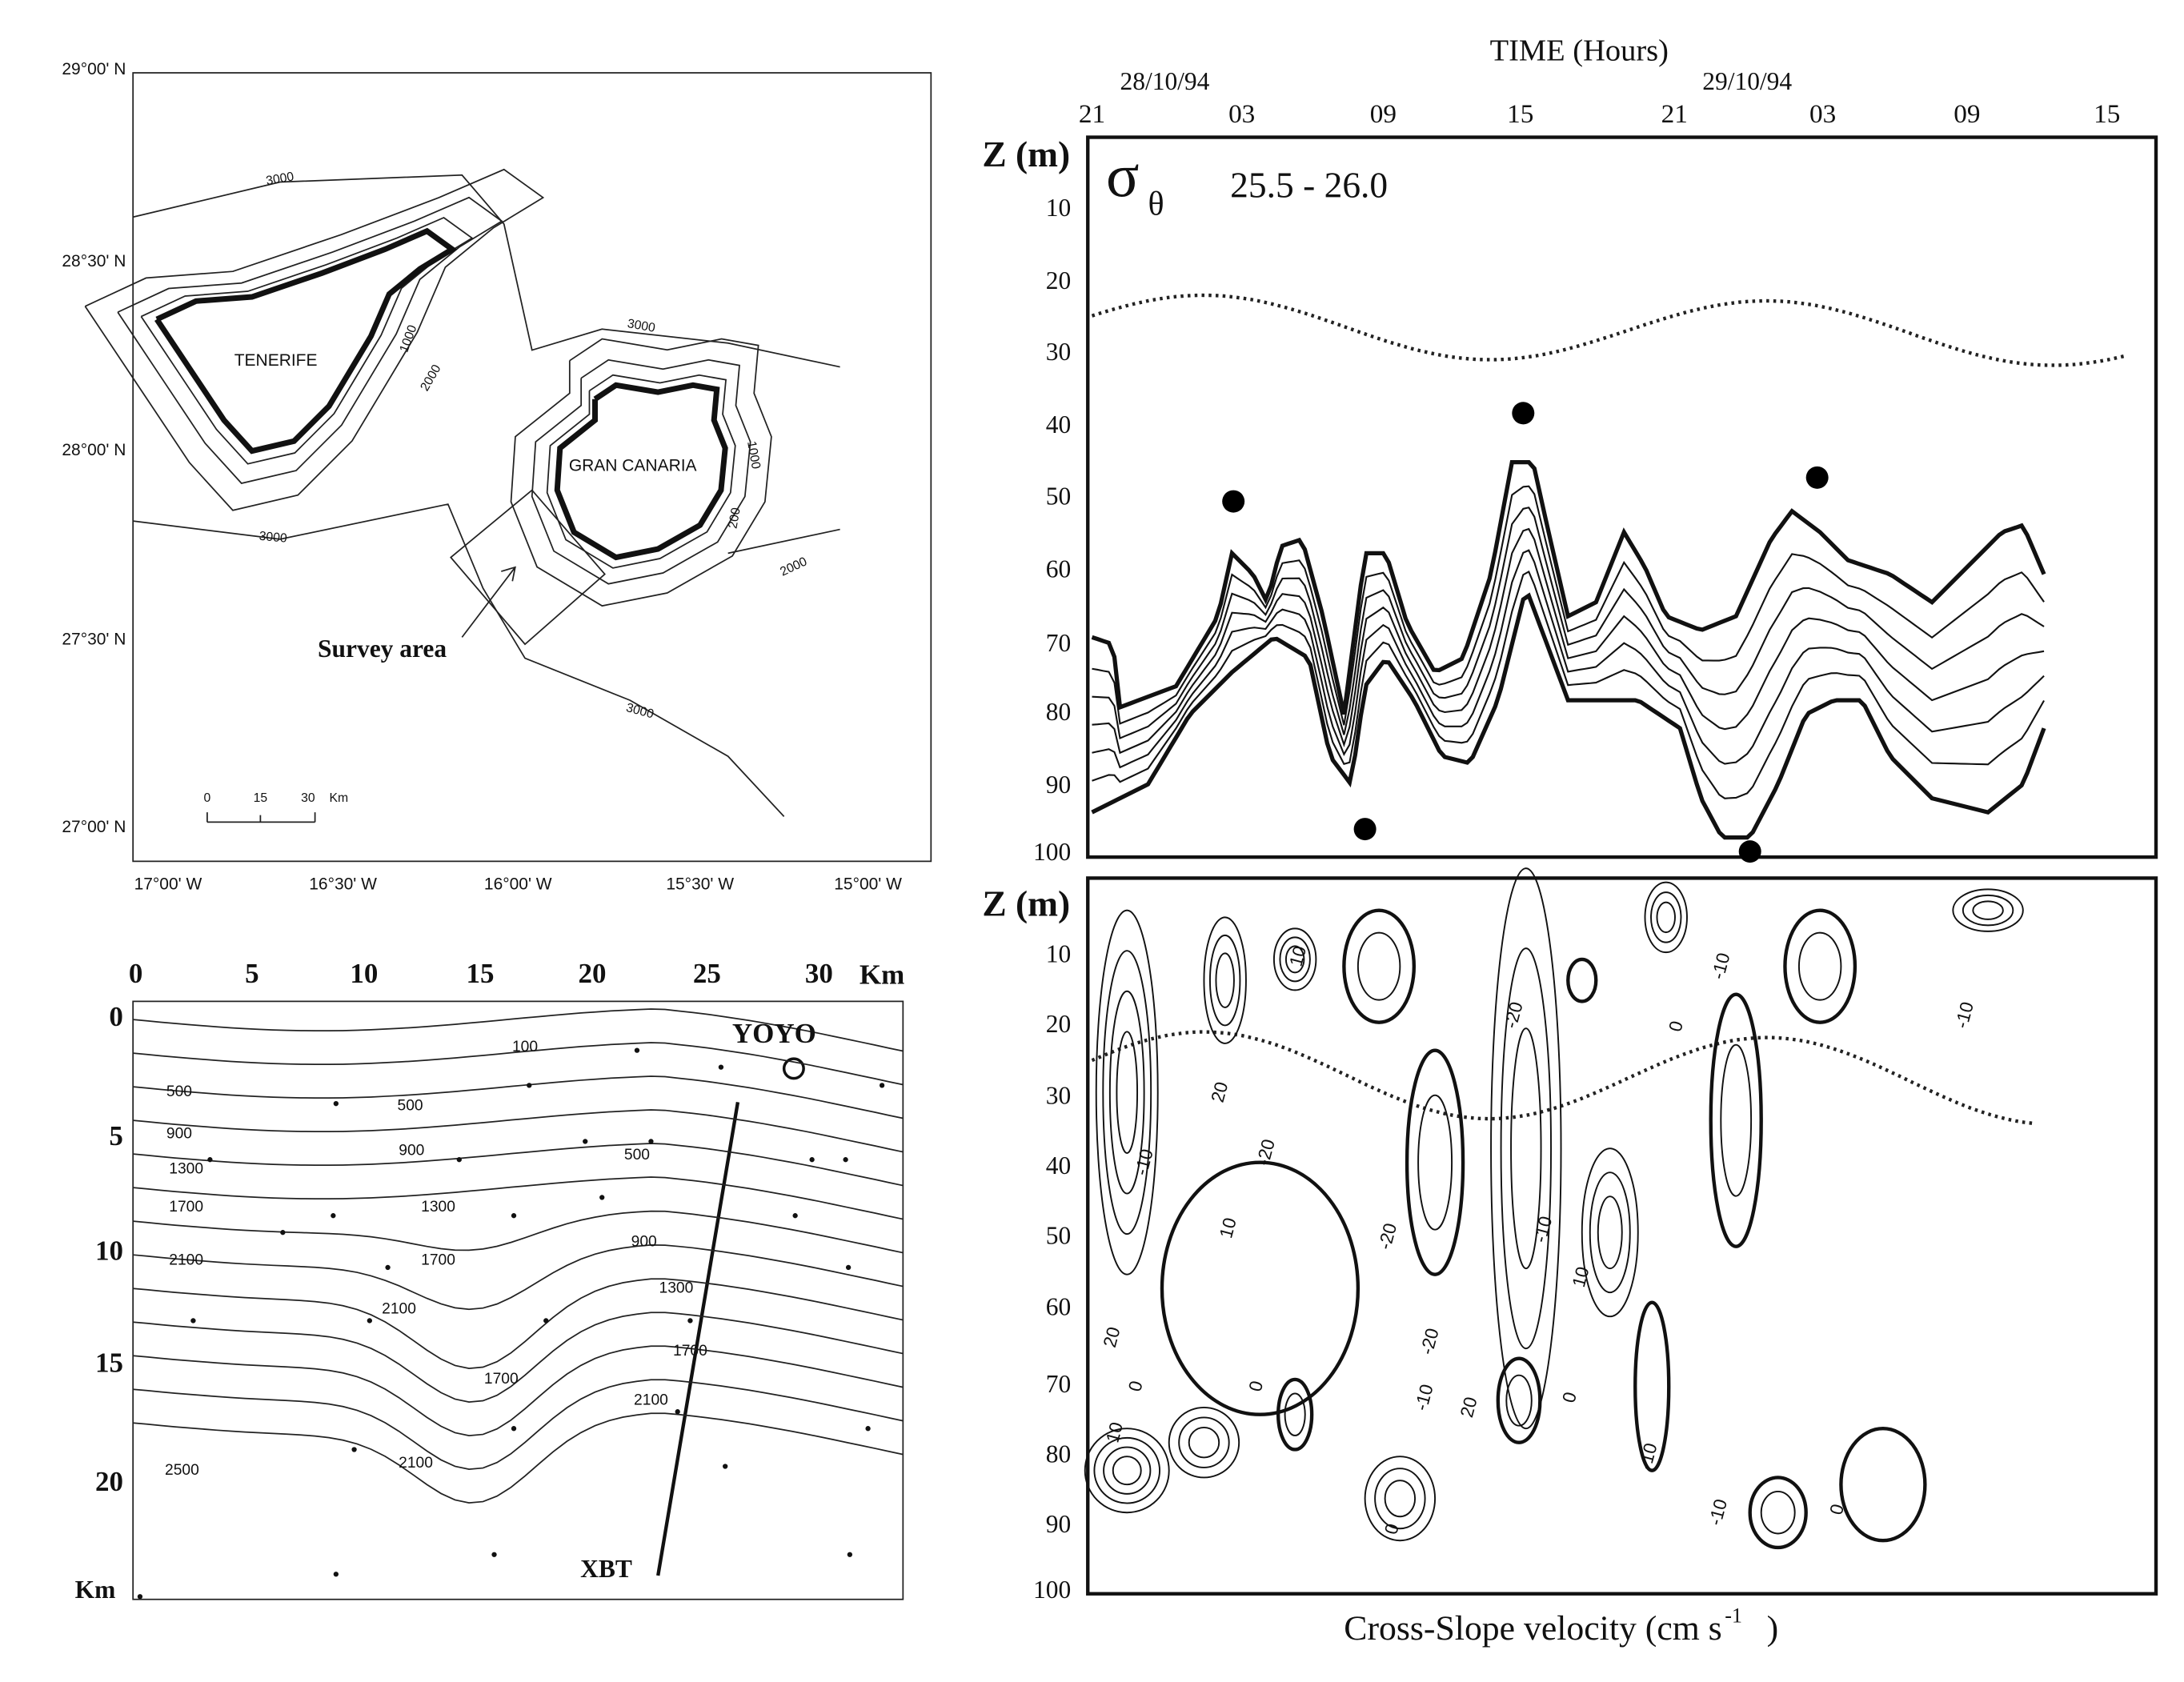 Image resolution: width=2184 pixels, height=1682 pixels. Describe the element at coordinates (644, 1243) in the screenshot. I see `contour-label: 900` at that location.